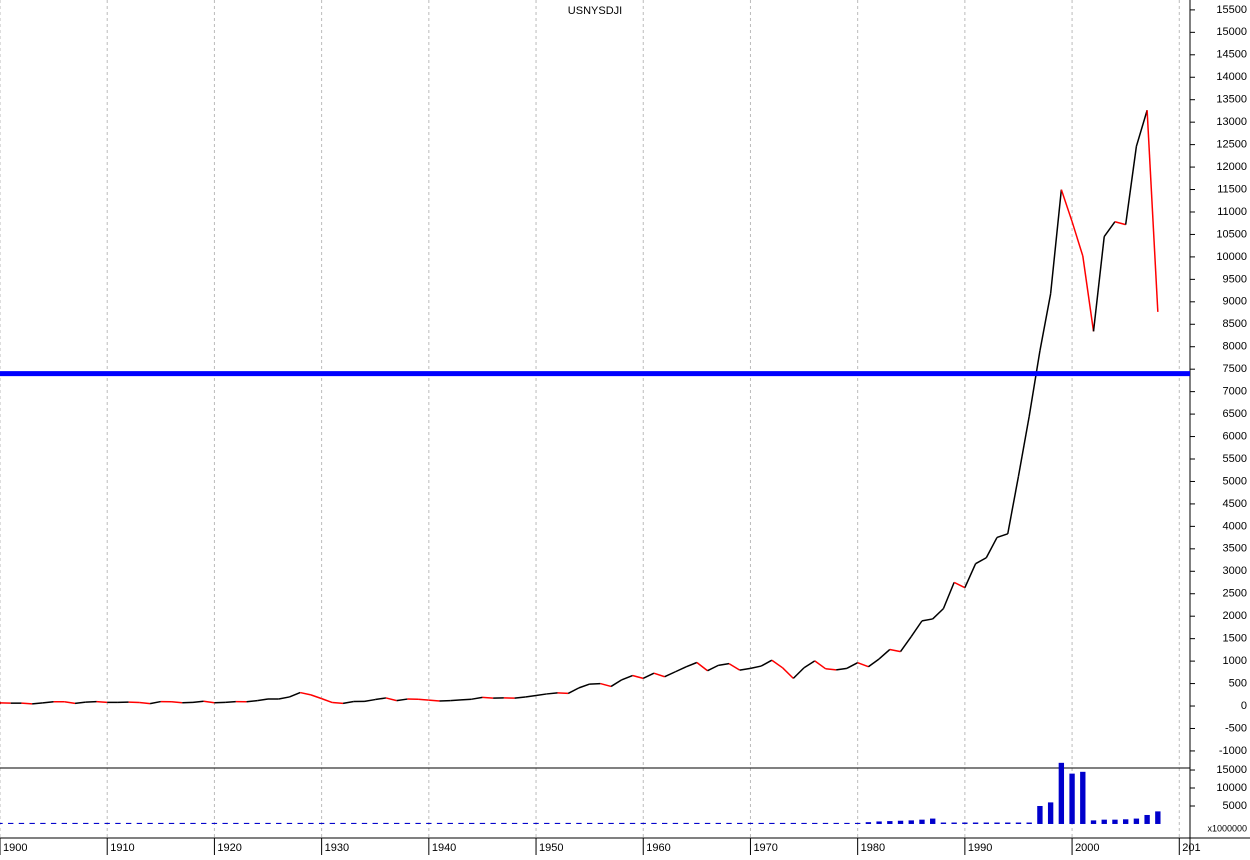  What do you see at coordinates (1235, 571) in the screenshot?
I see `y-tick-label: 3000` at bounding box center [1235, 571].